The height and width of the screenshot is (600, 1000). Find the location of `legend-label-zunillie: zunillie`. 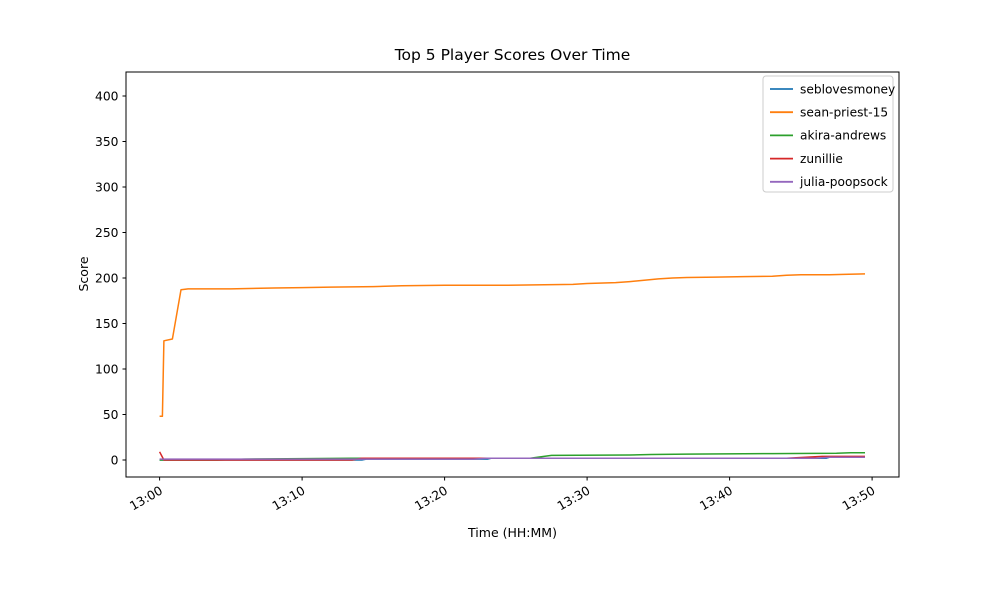

legend-label-zunillie: zunillie is located at coordinates (821, 159).